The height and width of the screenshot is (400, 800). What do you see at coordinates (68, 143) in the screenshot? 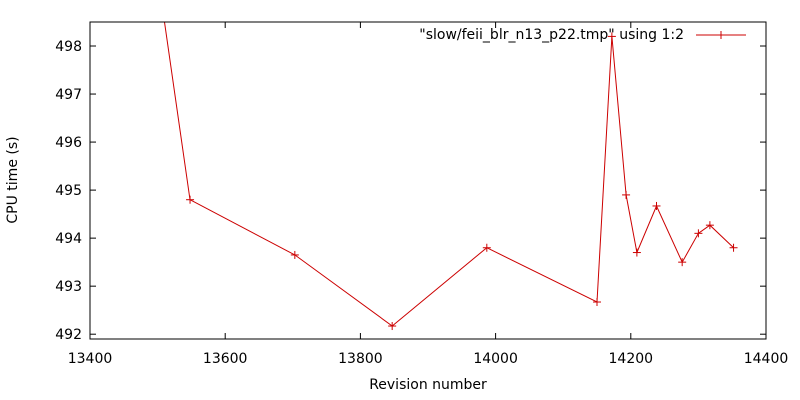
I see `y-tick-label: 496` at bounding box center [68, 143].